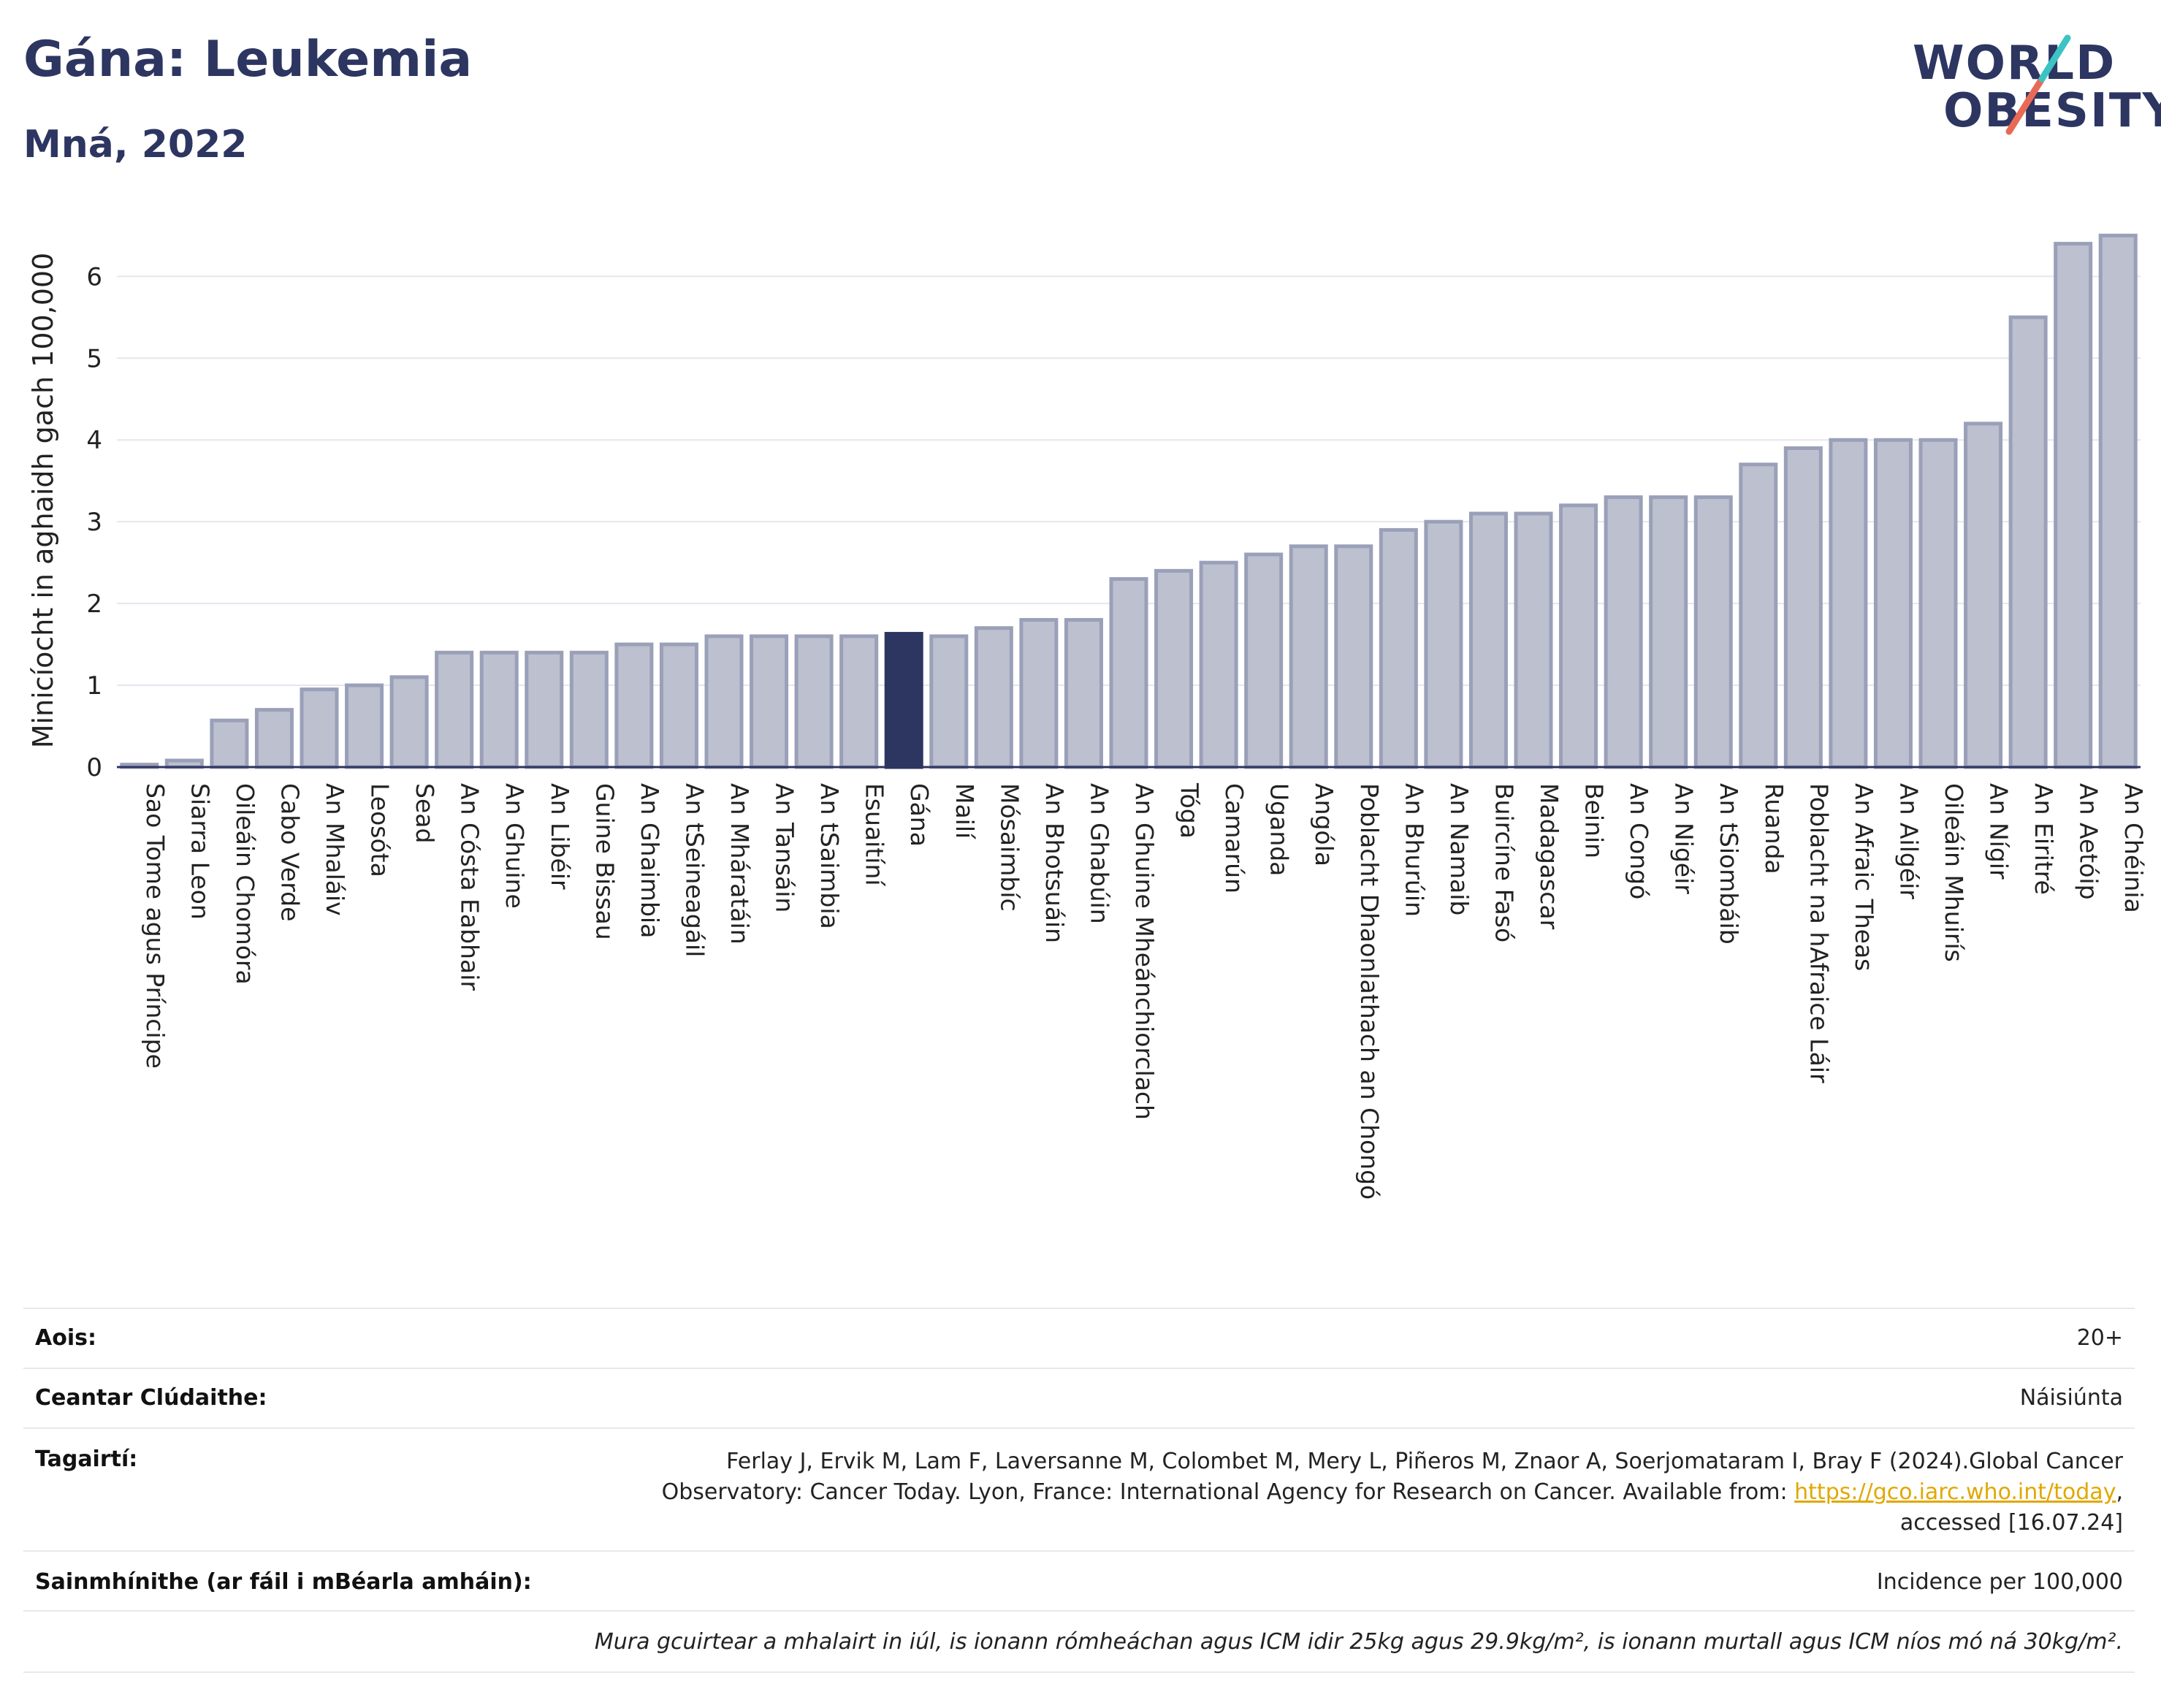  Describe the element at coordinates (1099, 854) in the screenshot. I see `x-tick-label: An Ghabúin` at that location.